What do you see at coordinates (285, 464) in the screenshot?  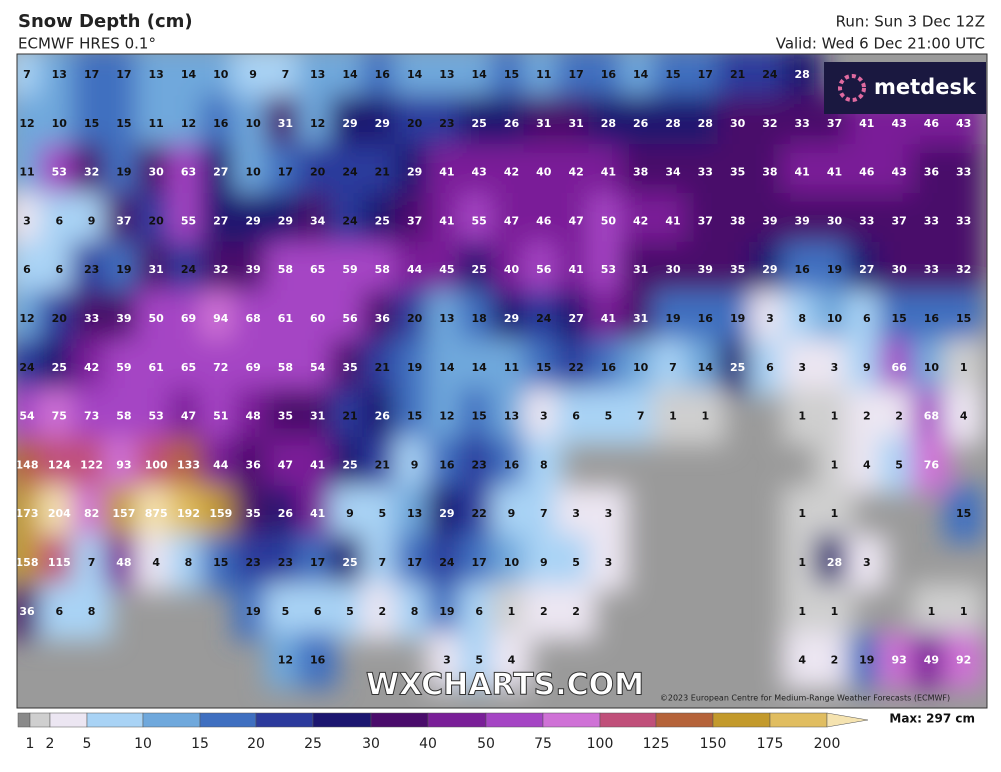 I see `cell-value: 47` at bounding box center [285, 464].